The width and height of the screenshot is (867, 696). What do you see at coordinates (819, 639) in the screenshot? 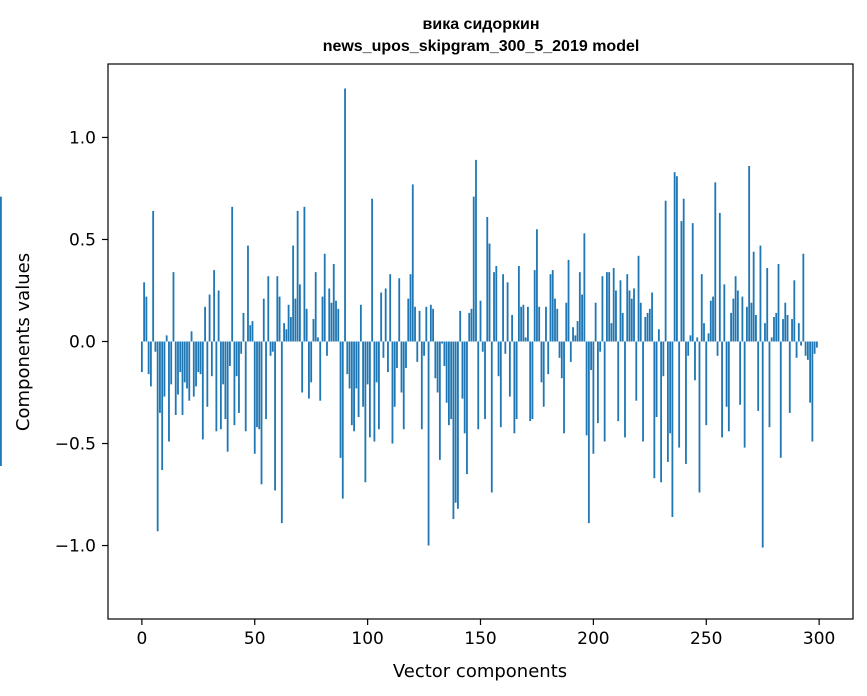
I see `x-tick-label: 300` at bounding box center [819, 639].